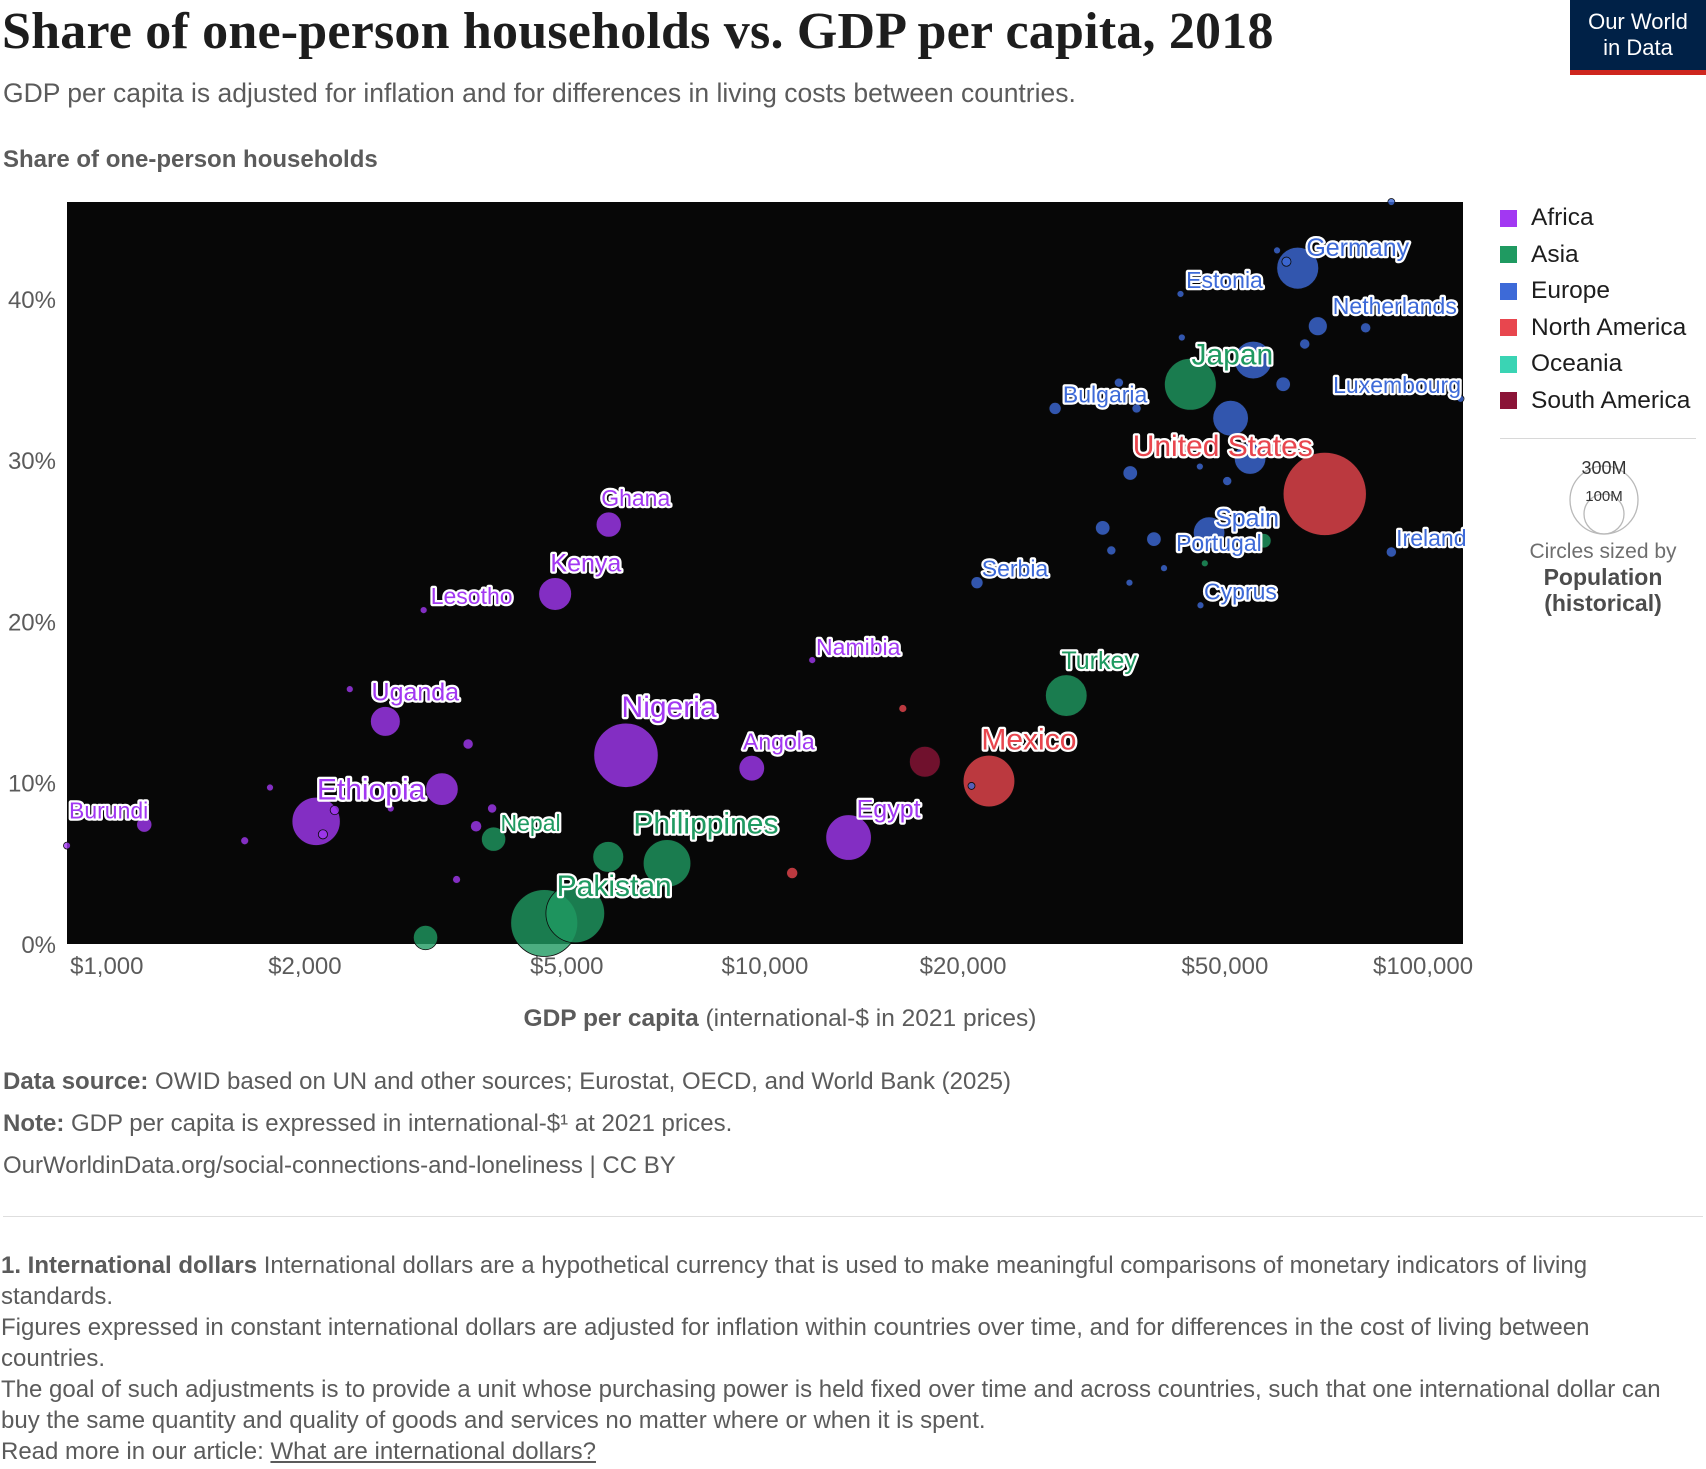 This screenshot has height=1469, width=1706. Describe the element at coordinates (1603, 468) in the screenshot. I see `size-label-300m: 300M` at that location.